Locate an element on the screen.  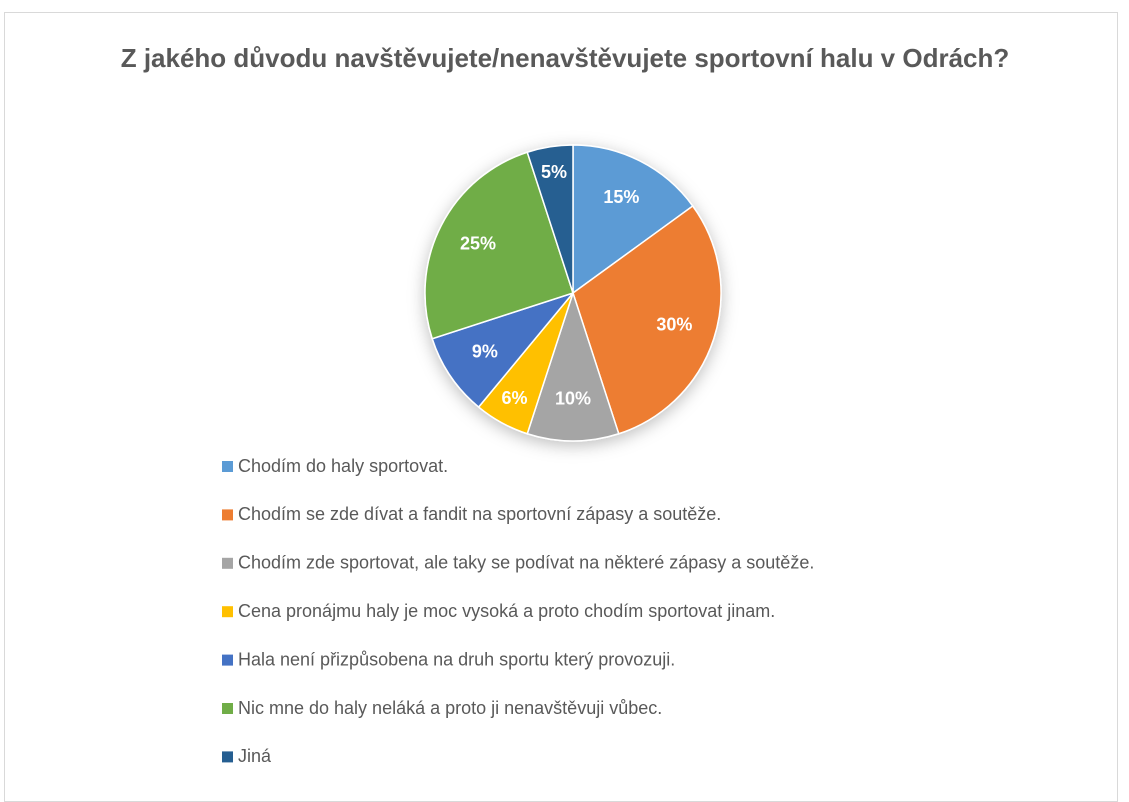
data-label: 15% is located at coordinates (621, 197).